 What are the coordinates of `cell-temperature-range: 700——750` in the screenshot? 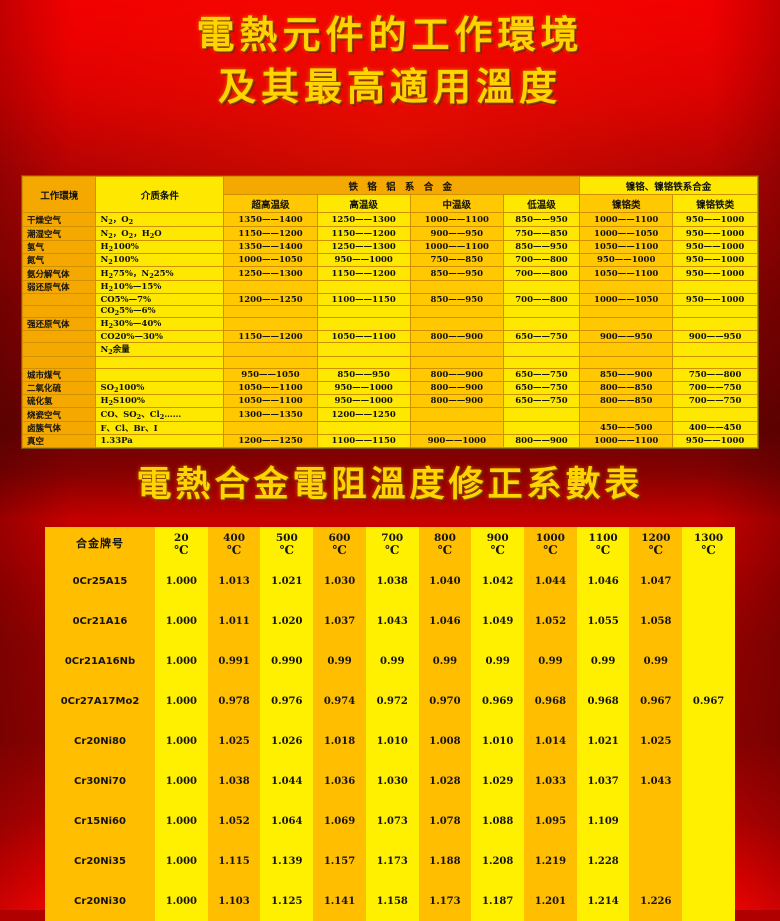 It's located at (715, 388).